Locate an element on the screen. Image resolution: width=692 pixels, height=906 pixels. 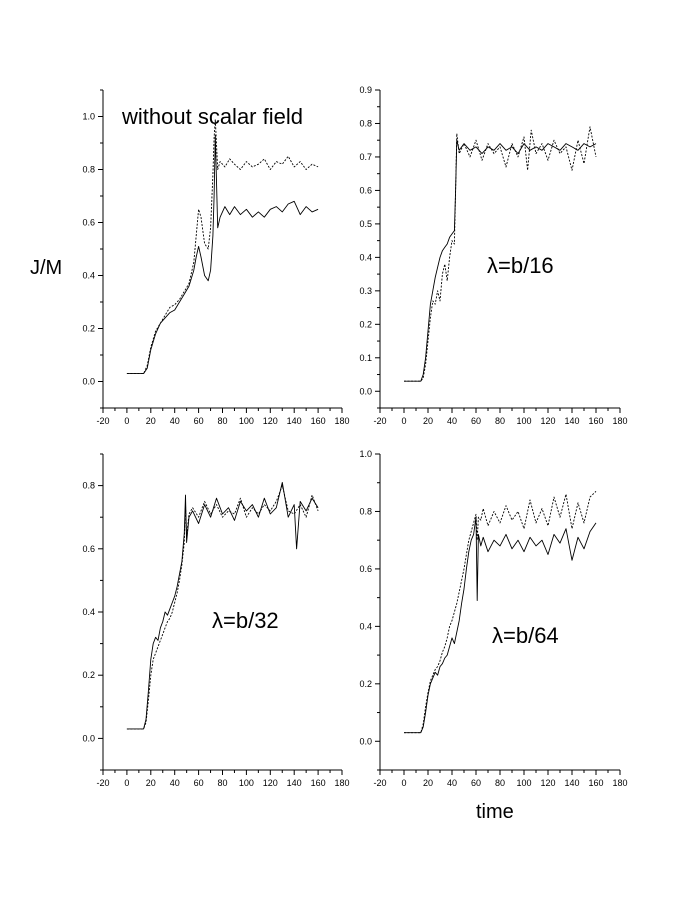
panel-annotation: λ=b/16 is located at coordinates (520, 265).